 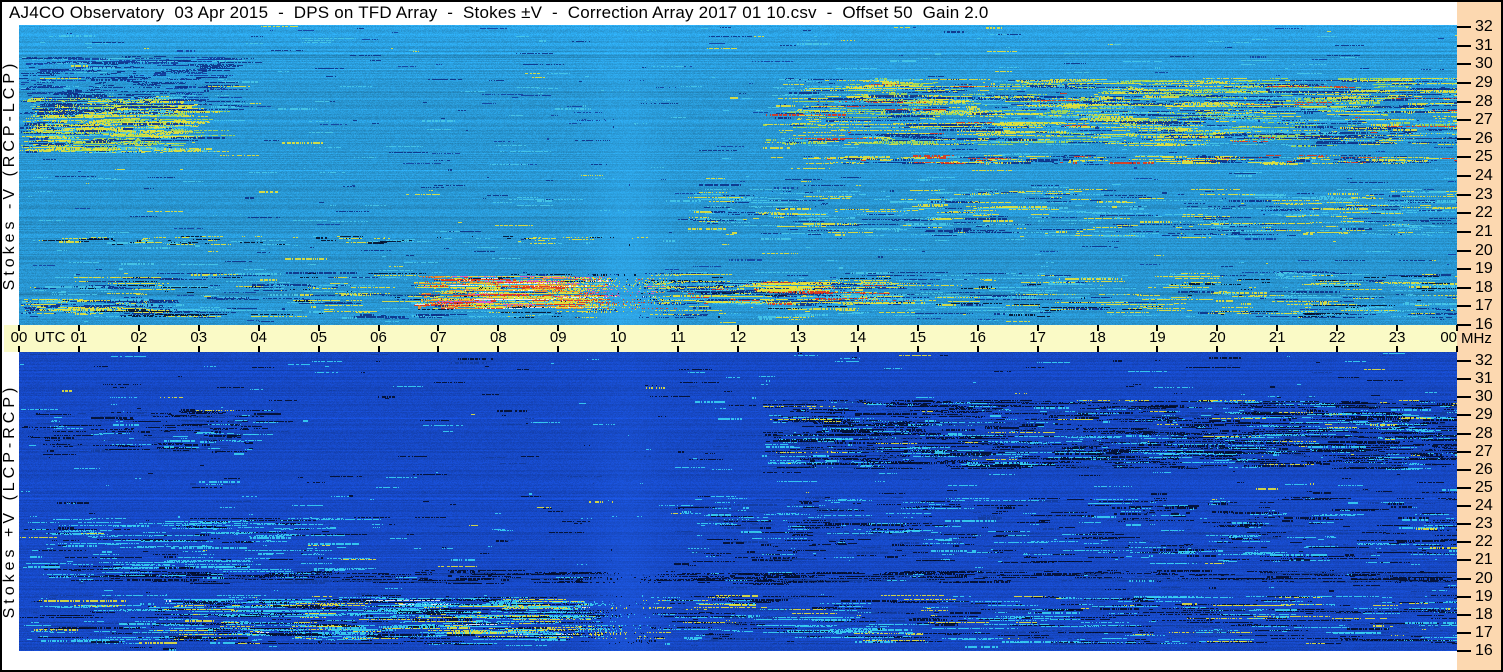 I want to click on hour-label: 08, so click(x=498, y=337).